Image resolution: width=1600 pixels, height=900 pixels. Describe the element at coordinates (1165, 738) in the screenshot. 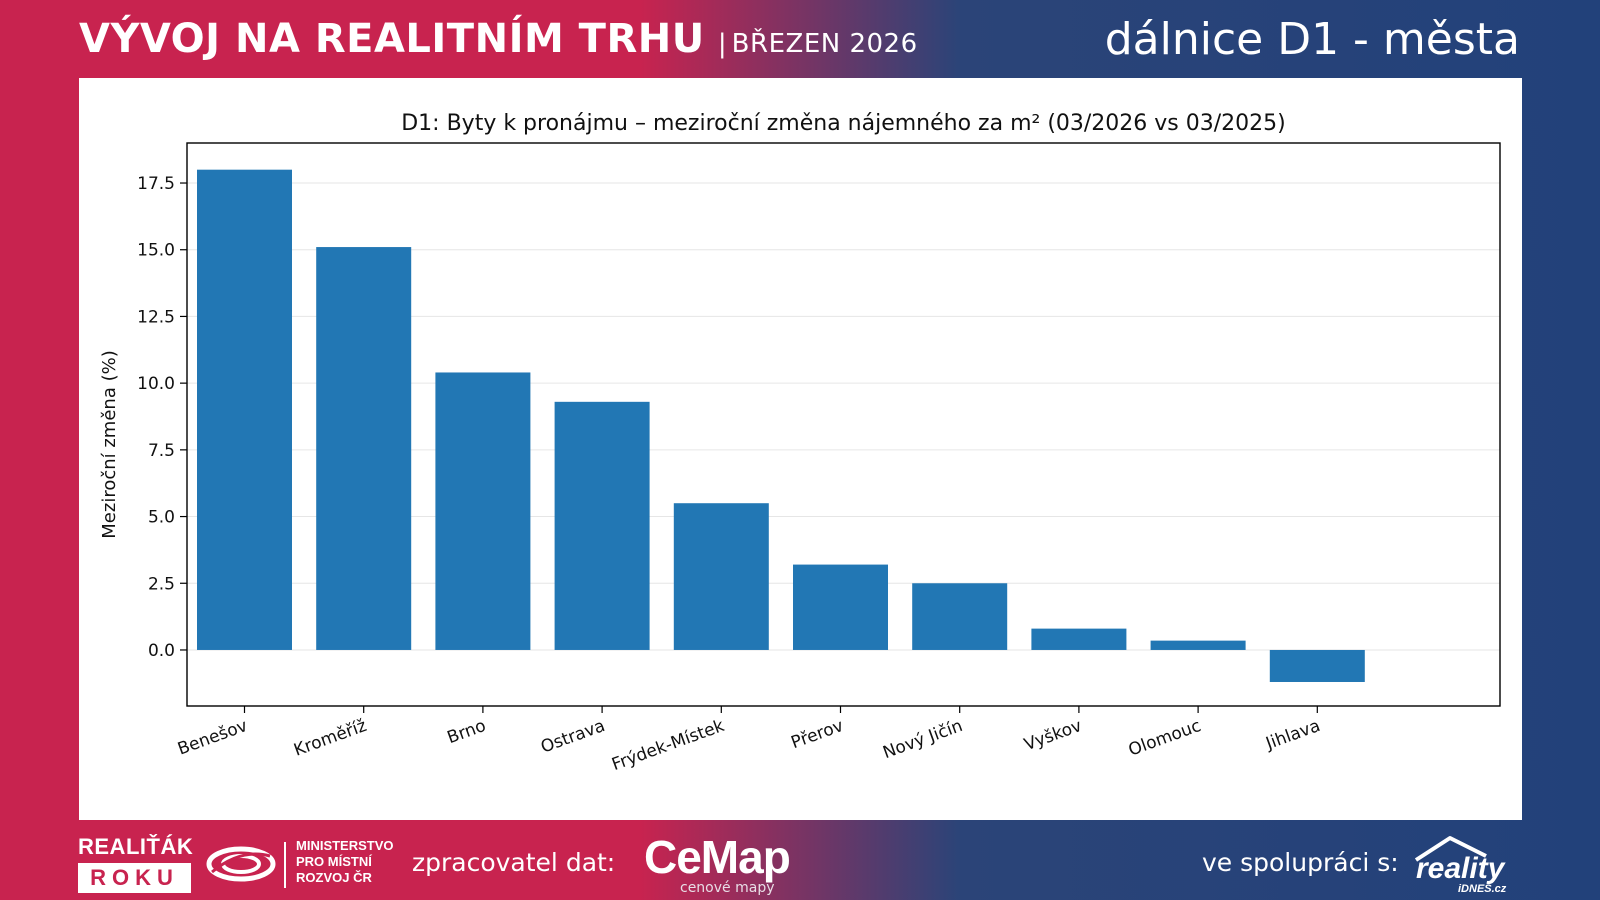

I see `x-tick-label: Olomouc` at that location.